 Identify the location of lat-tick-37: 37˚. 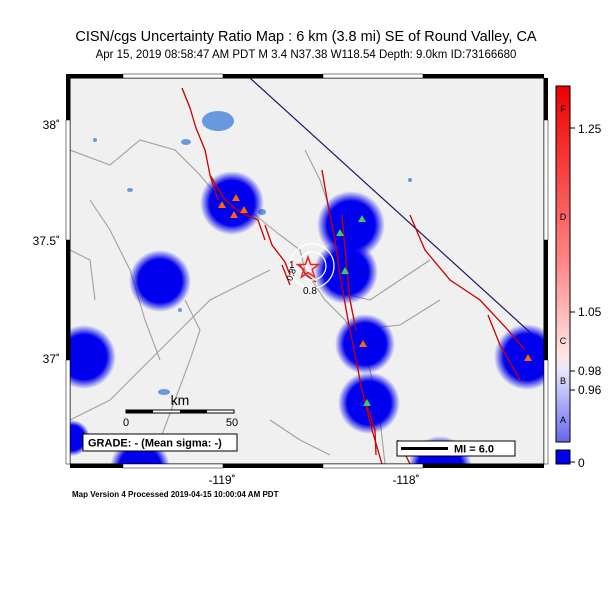
(51, 359).